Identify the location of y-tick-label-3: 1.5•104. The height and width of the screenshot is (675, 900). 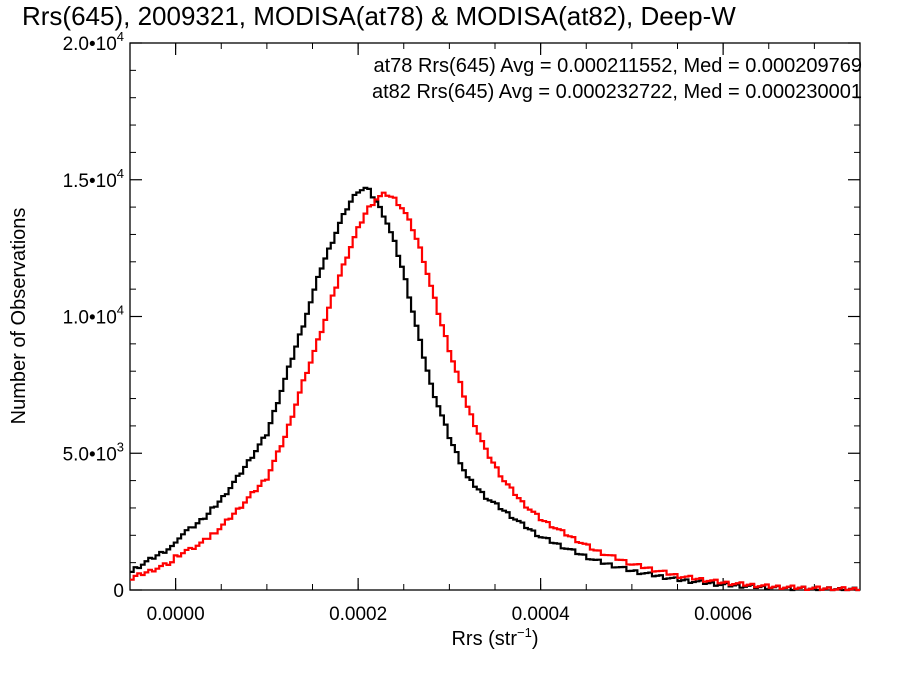
(93, 179).